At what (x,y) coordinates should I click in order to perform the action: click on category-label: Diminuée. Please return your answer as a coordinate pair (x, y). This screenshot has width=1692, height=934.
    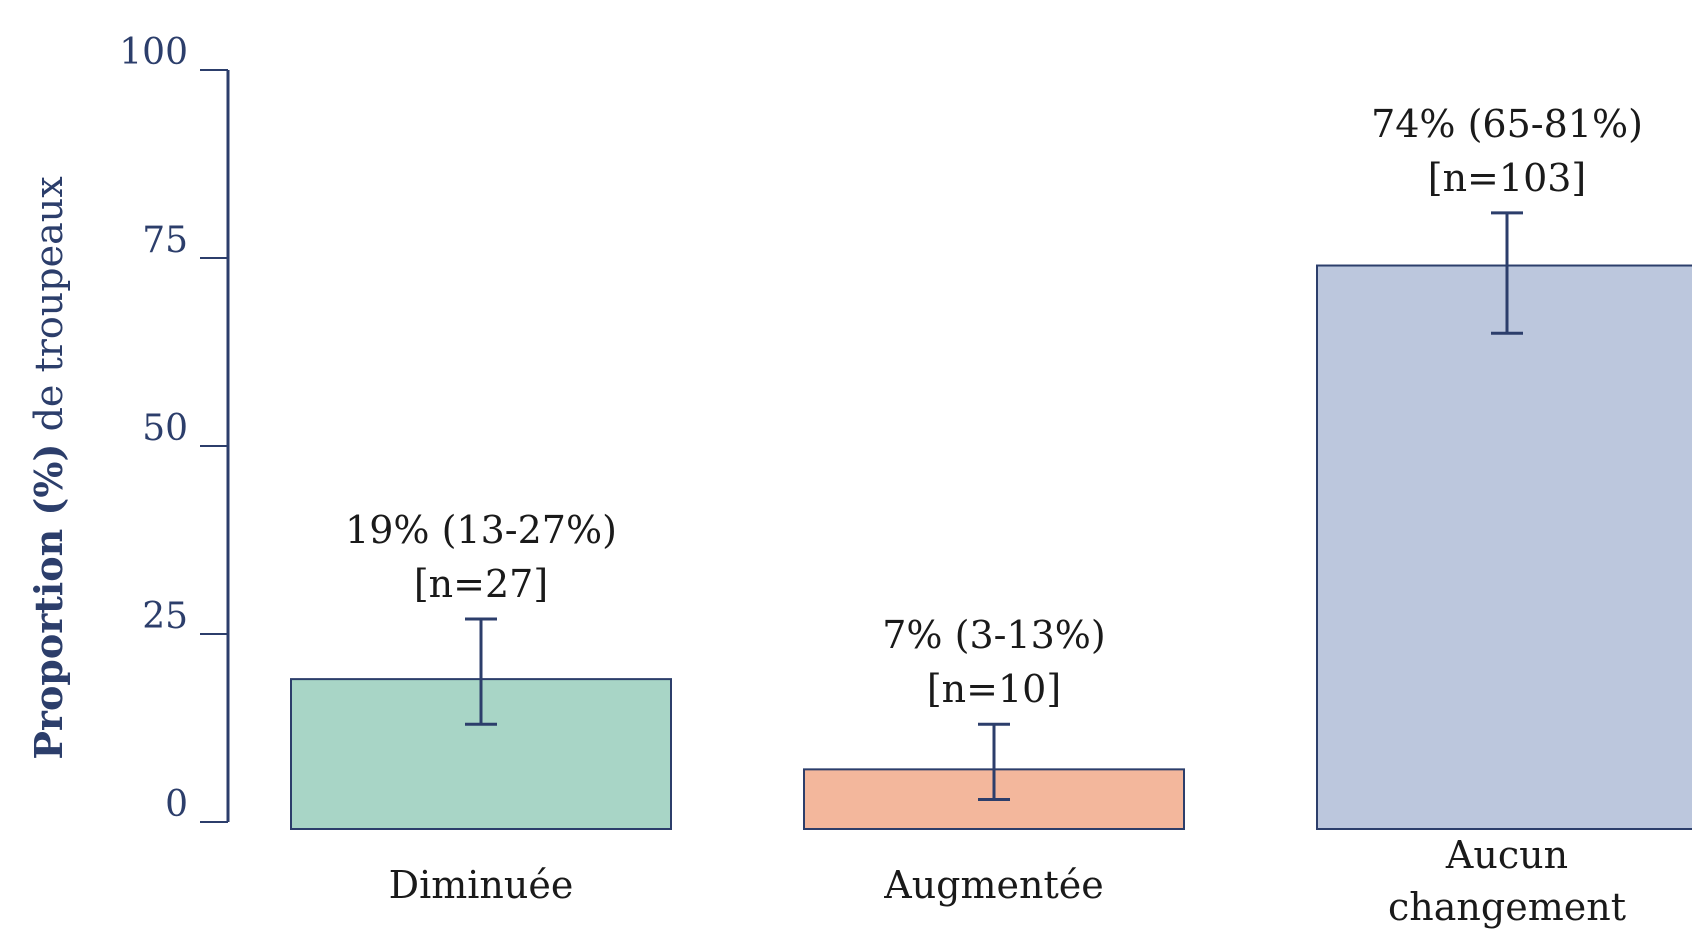
    Looking at the image, I should click on (481, 885).